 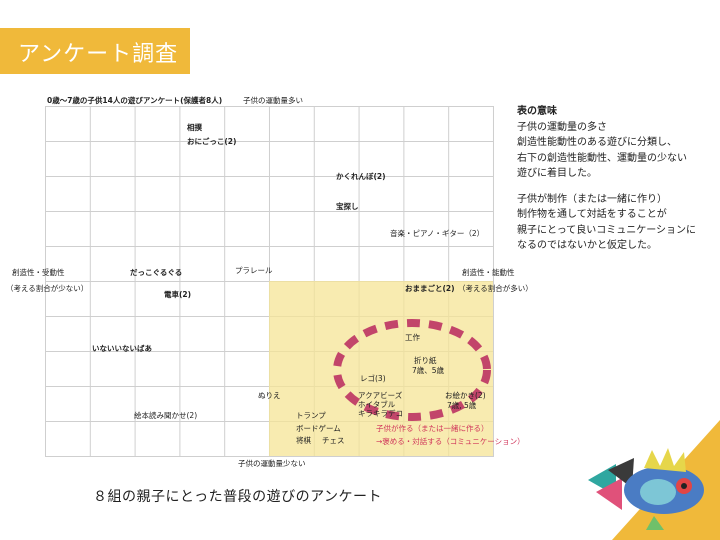 What do you see at coordinates (412, 337) in the screenshot?
I see `item-kousaku: 工作` at bounding box center [412, 337].